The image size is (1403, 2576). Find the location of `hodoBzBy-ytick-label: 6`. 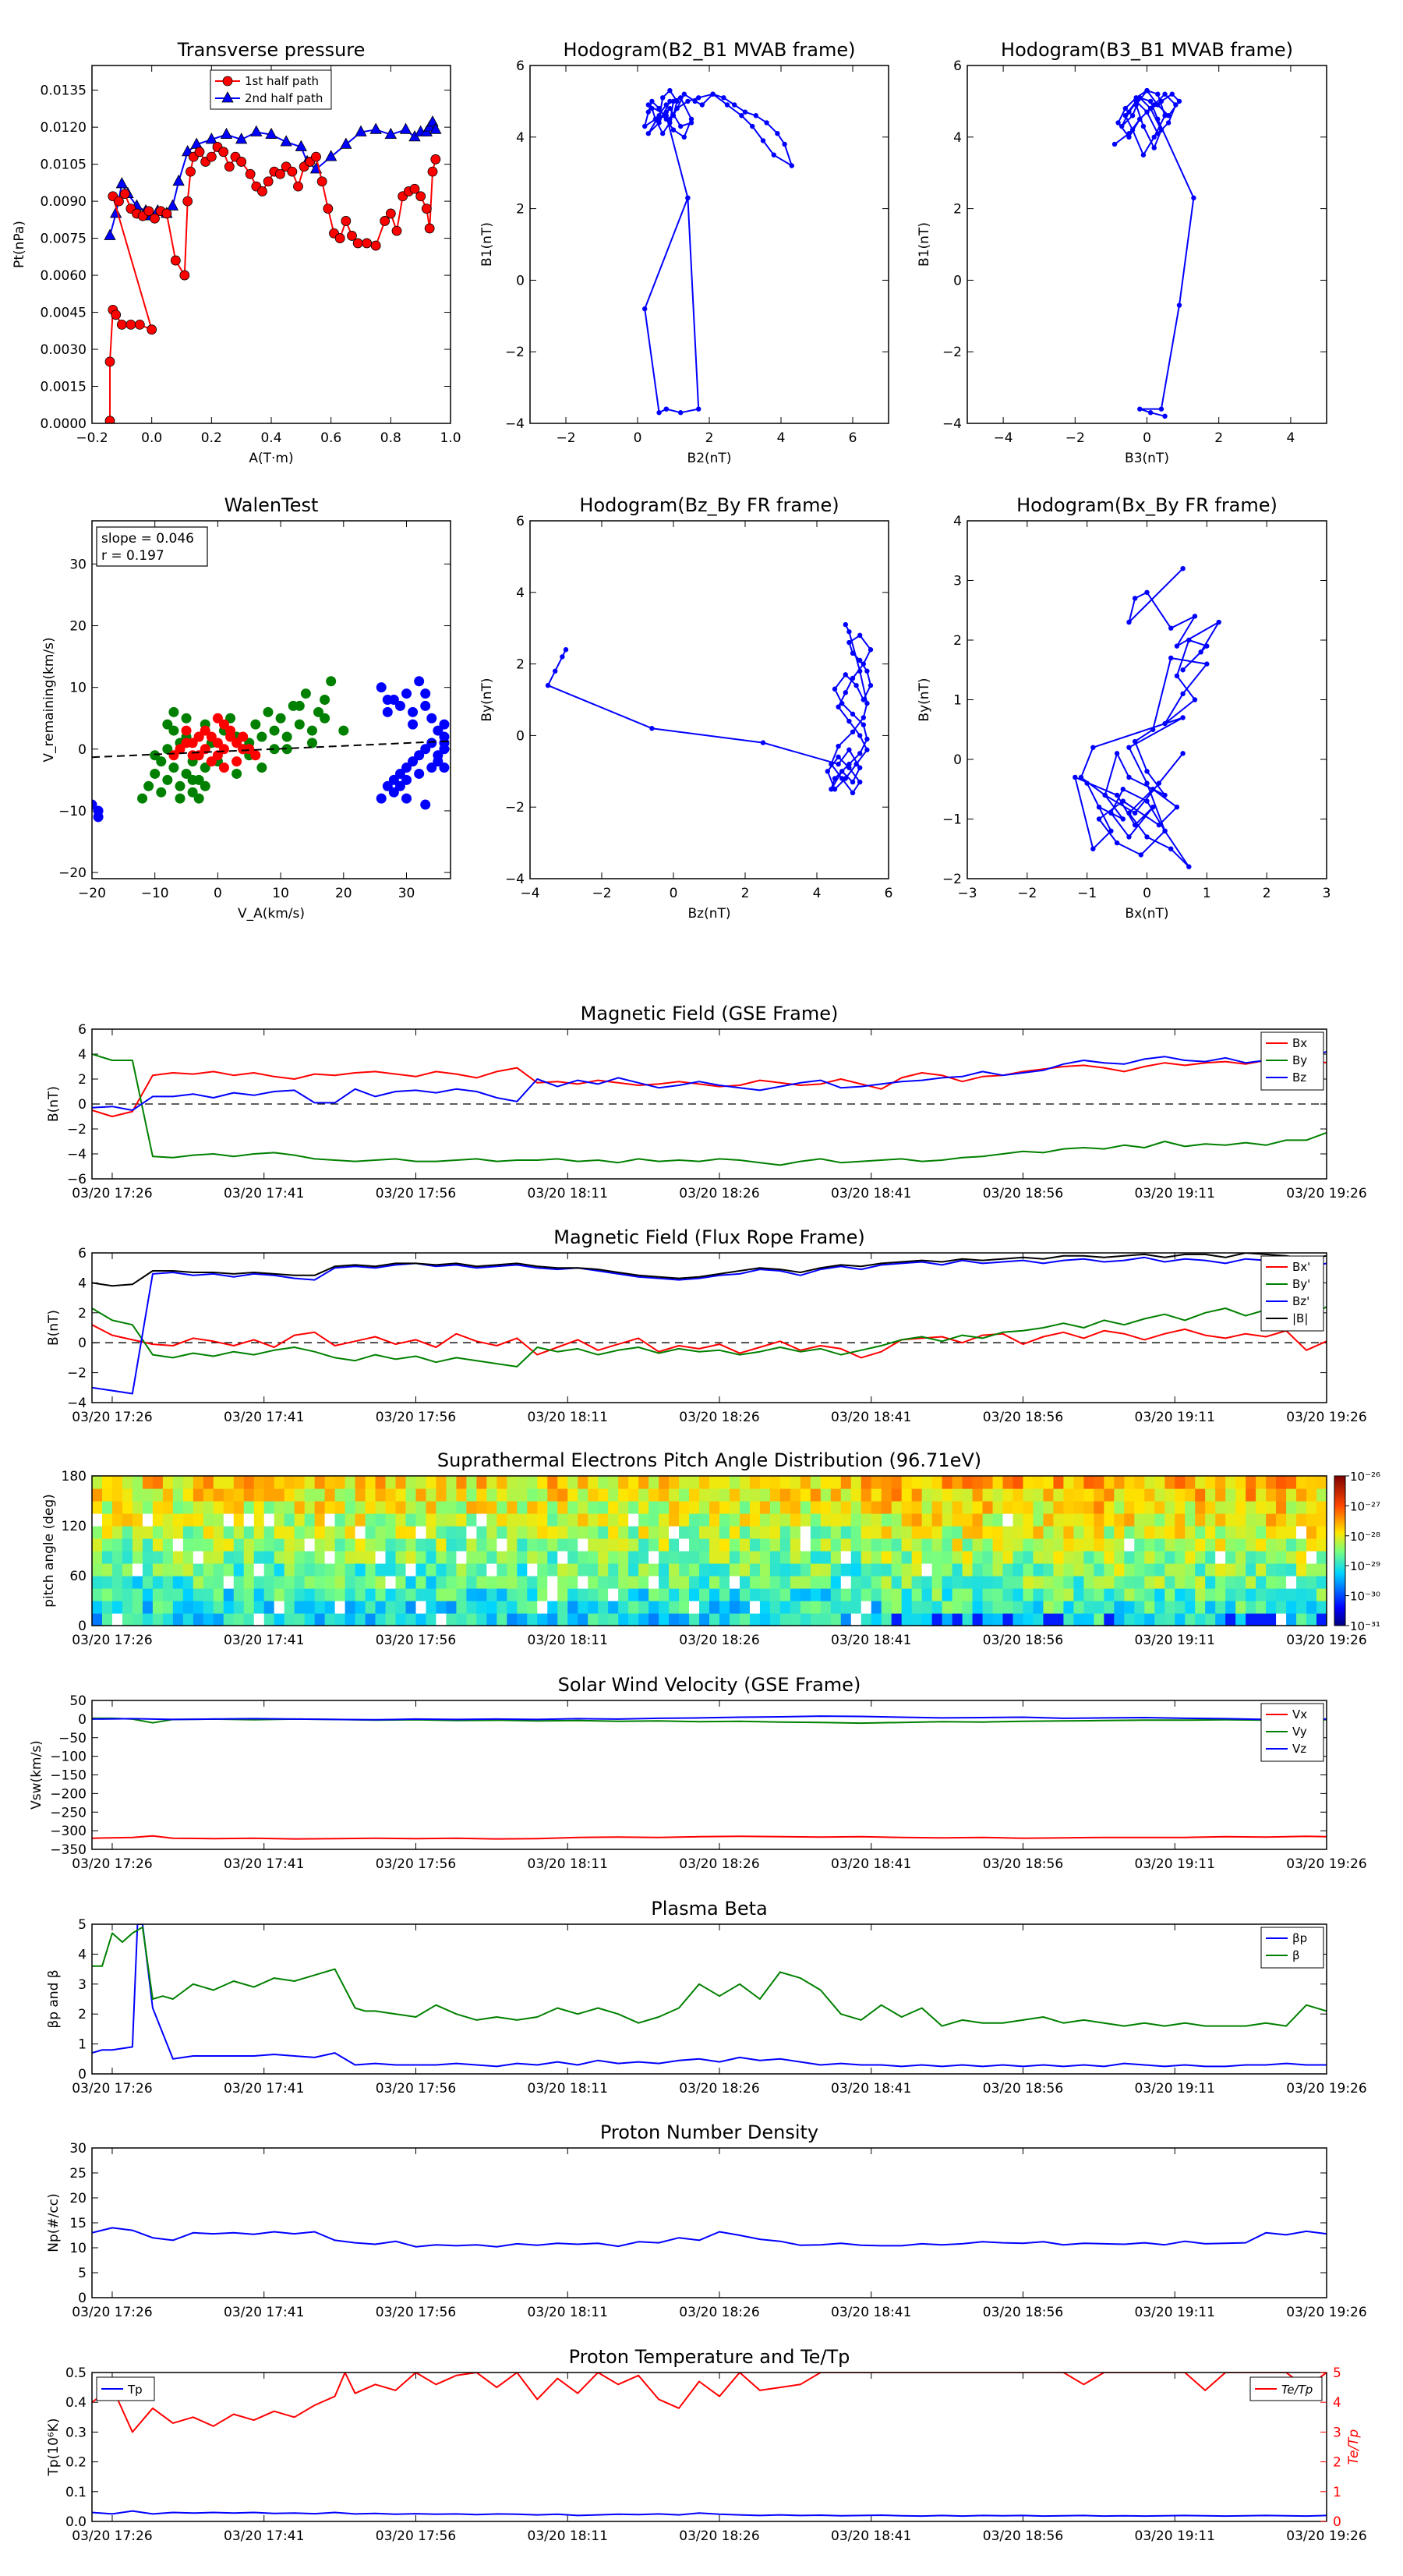

hodoBzBy-ytick-label: 6 is located at coordinates (520, 521).